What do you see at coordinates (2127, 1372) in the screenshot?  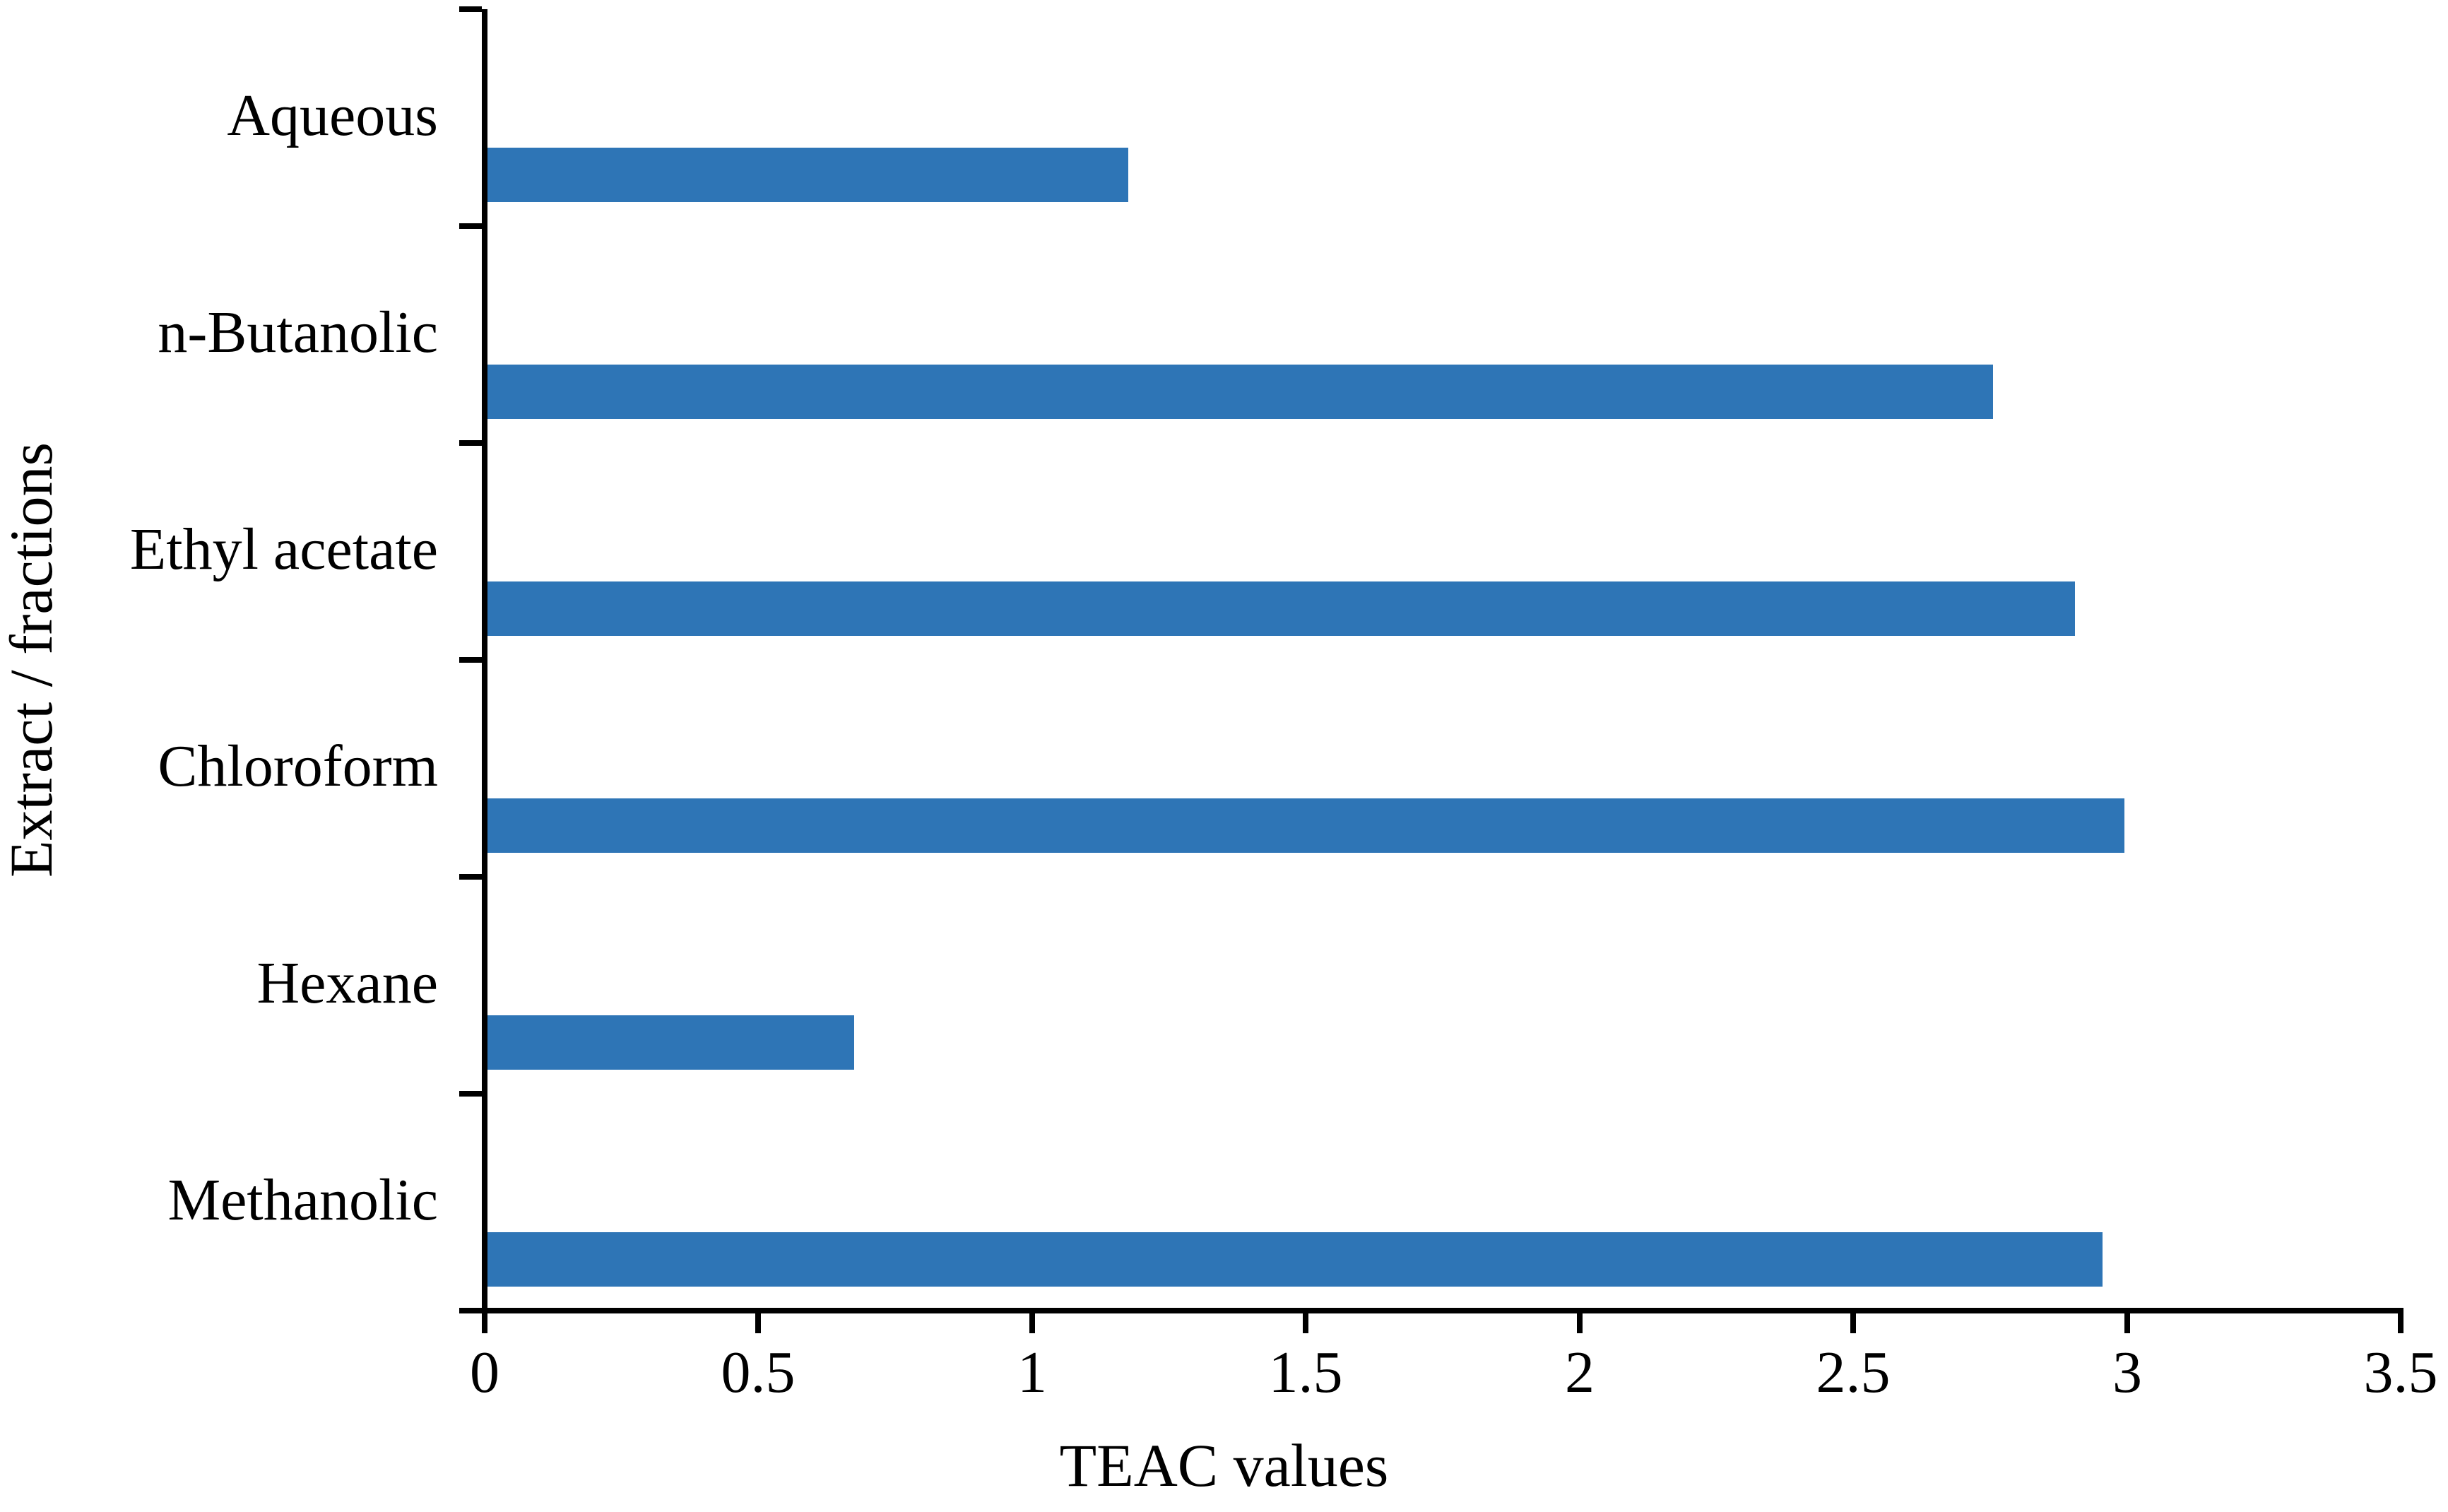 I see `x-tick-label-3: 3` at bounding box center [2127, 1372].